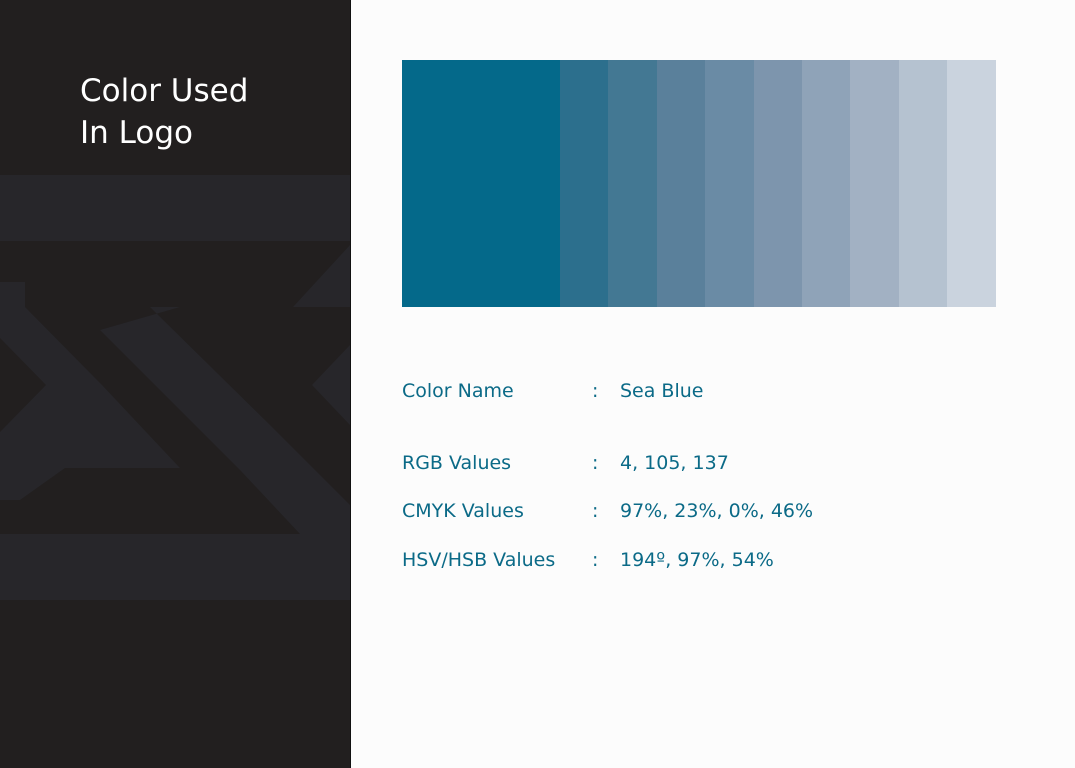  What do you see at coordinates (674, 463) in the screenshot?
I see `rgb-value: 4, 105, 137` at bounding box center [674, 463].